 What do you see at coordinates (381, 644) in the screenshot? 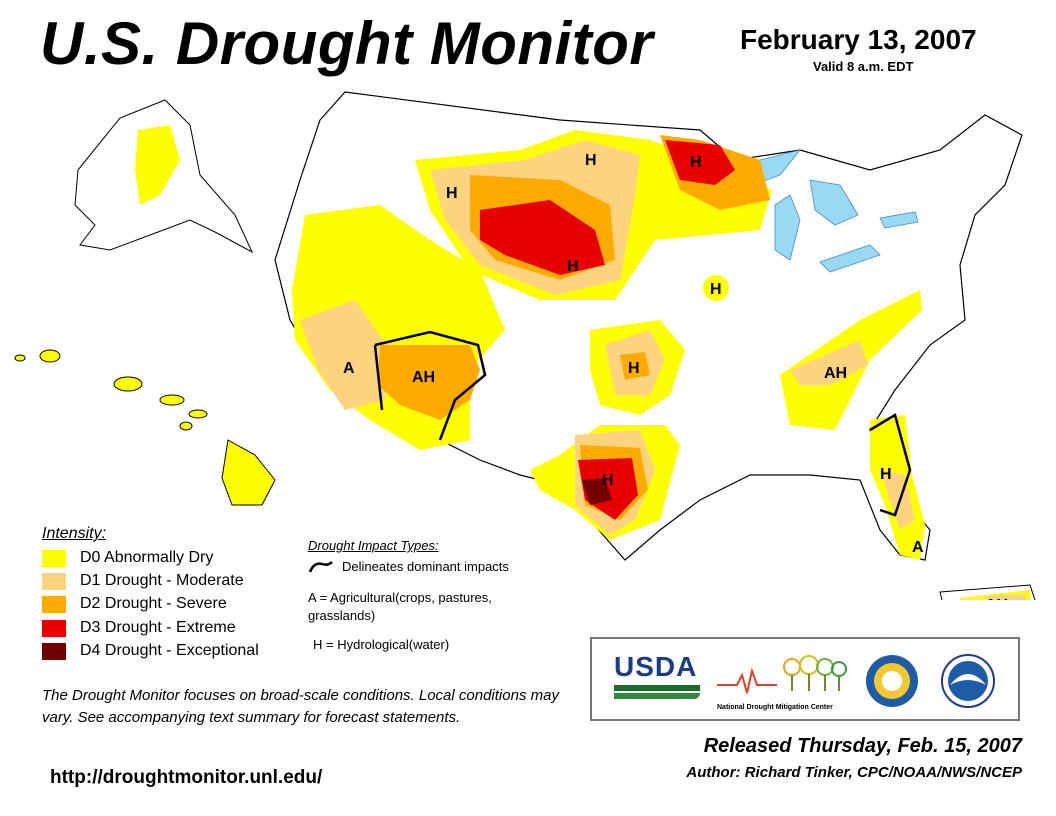
I see `impact-hydrological: H = Hydrological(water)` at bounding box center [381, 644].